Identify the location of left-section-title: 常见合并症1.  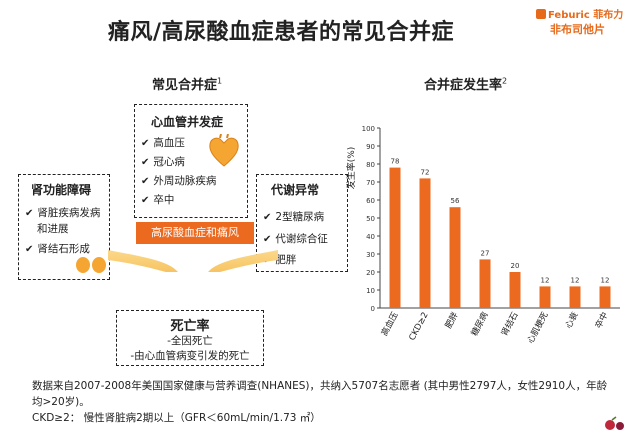
(187, 84).